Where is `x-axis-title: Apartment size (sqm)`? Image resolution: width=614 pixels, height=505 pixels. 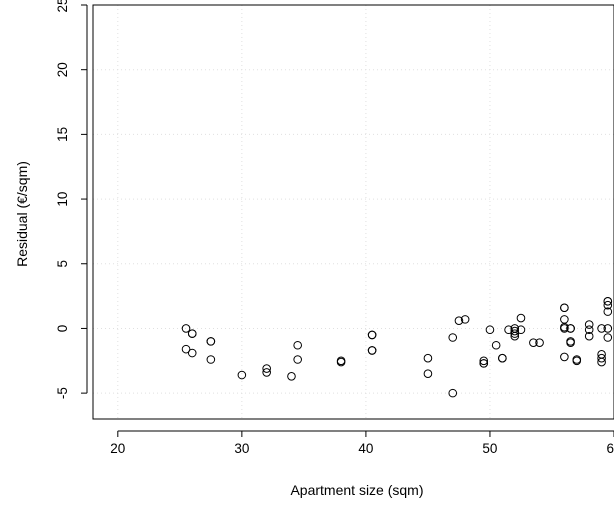 x-axis-title: Apartment size (sqm) is located at coordinates (356, 490).